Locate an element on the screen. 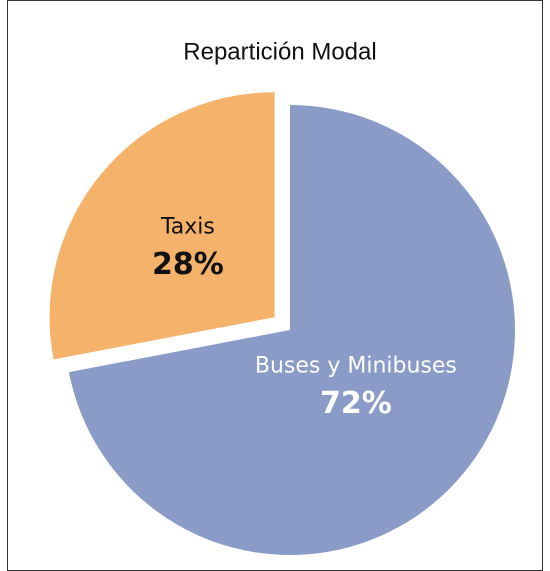 This screenshot has width=550, height=571. slice-label: Buses y Minibuses is located at coordinates (356, 365).